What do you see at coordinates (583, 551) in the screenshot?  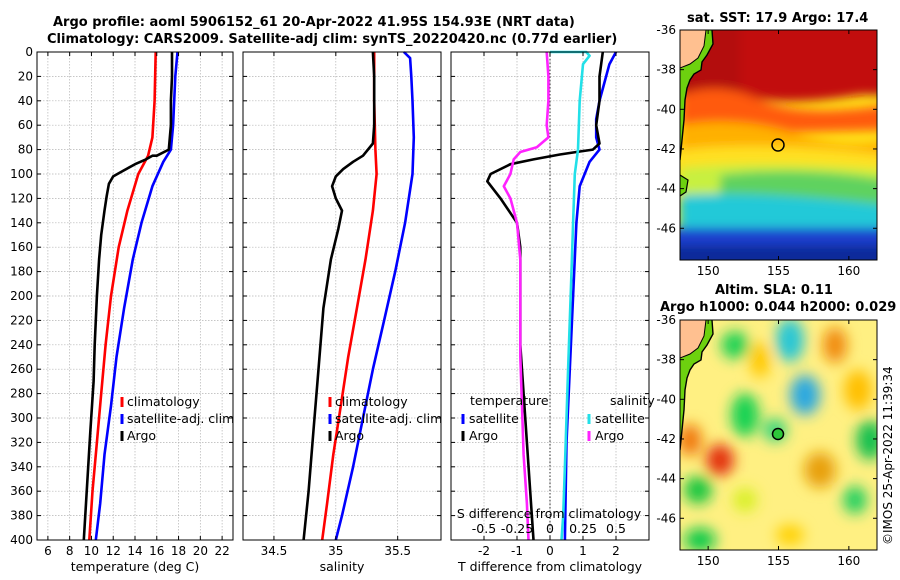 I see `x-tick-label: 1` at bounding box center [583, 551].